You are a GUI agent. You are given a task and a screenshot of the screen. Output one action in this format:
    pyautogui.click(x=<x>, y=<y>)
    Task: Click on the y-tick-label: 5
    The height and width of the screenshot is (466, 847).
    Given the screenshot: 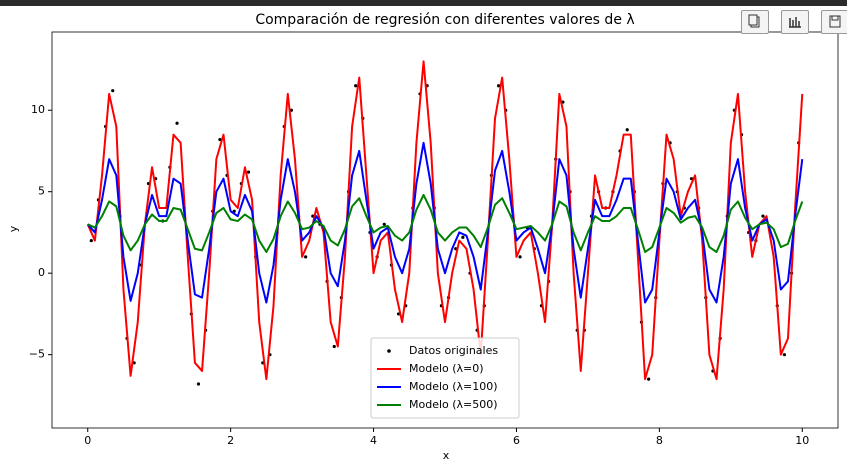 What is the action you would take?
    pyautogui.click(x=41, y=191)
    